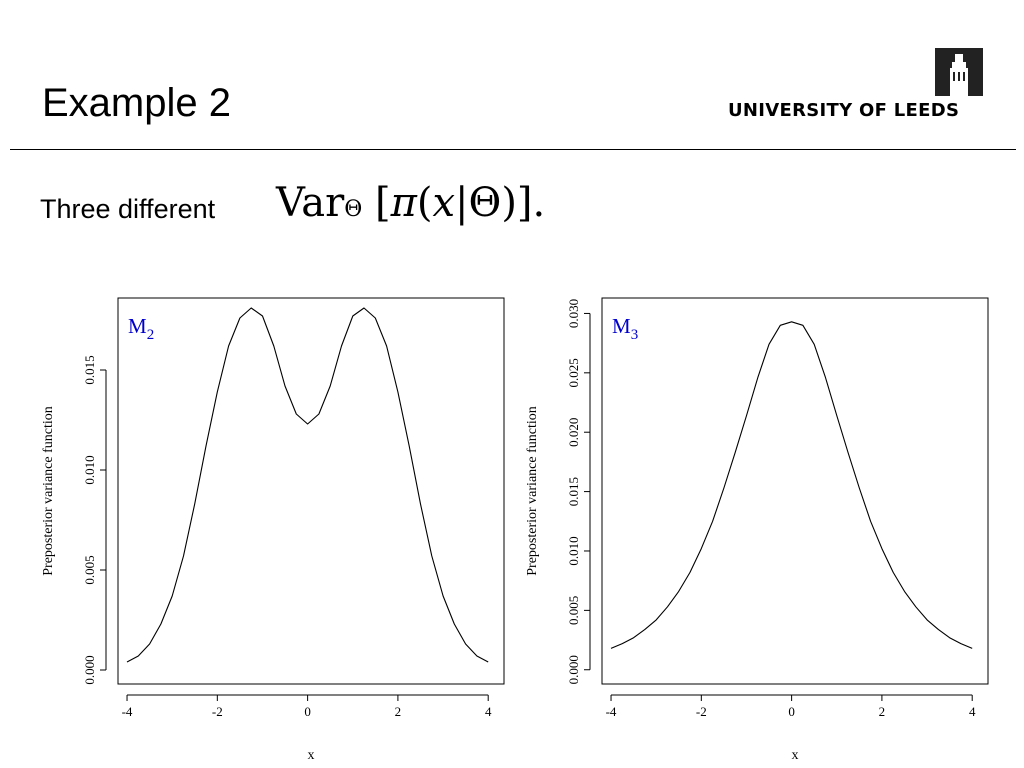 The width and height of the screenshot is (1024, 768). Describe the element at coordinates (795, 755) in the screenshot. I see `chart-1-x-axis-label: x` at that location.